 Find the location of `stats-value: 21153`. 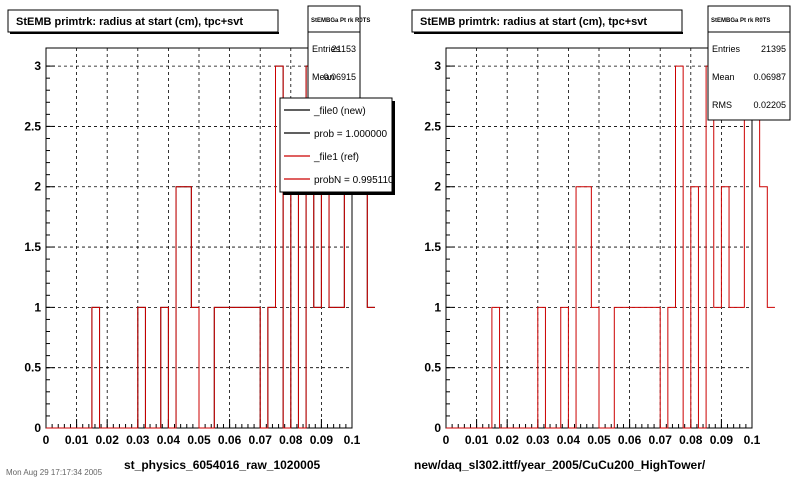

stats-value: 21153 is located at coordinates (344, 49).